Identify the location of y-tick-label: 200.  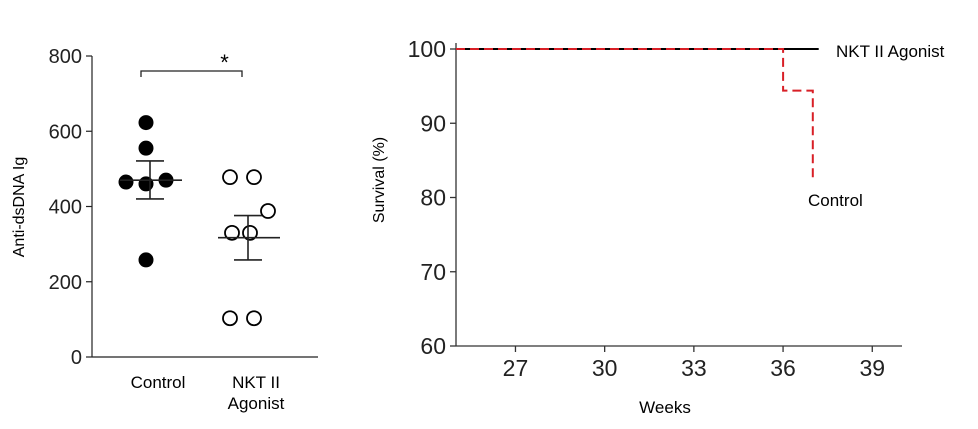
(65, 283).